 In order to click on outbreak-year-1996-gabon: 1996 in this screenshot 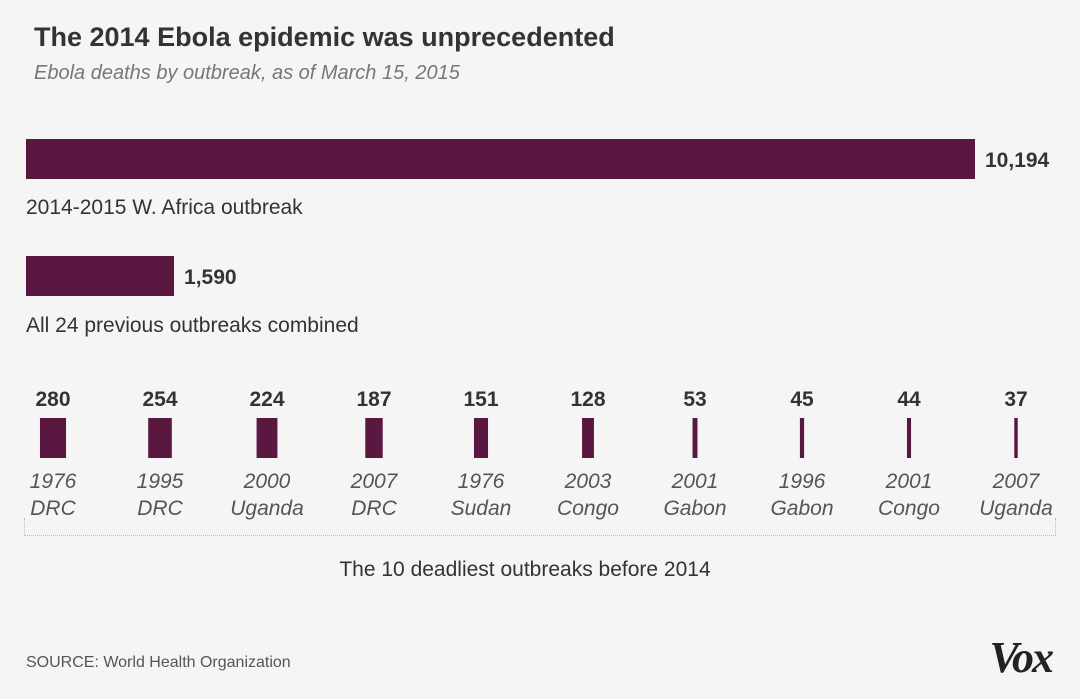, I will do `click(802, 481)`.